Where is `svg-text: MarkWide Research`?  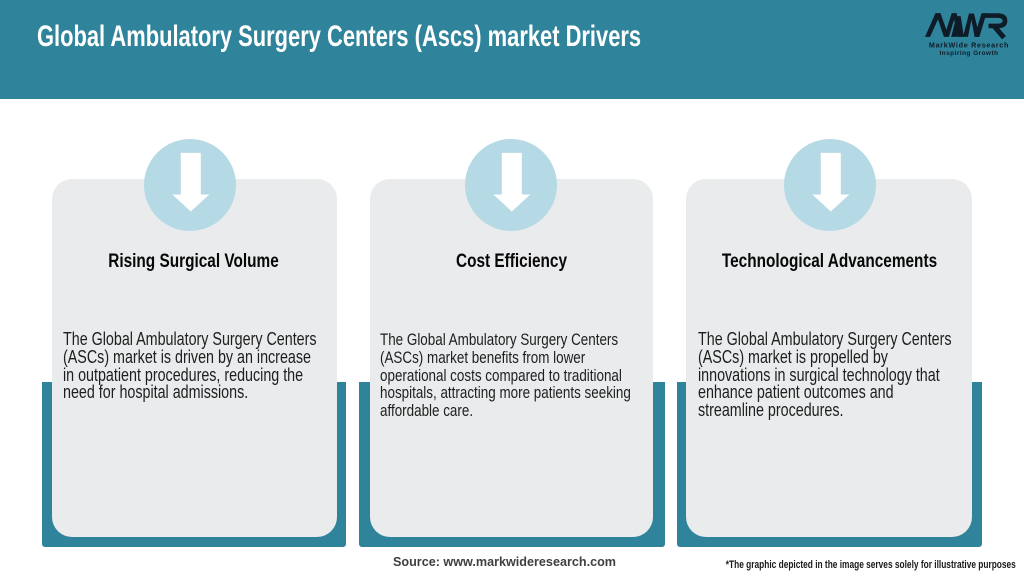 svg-text: MarkWide Research is located at coordinates (969, 44).